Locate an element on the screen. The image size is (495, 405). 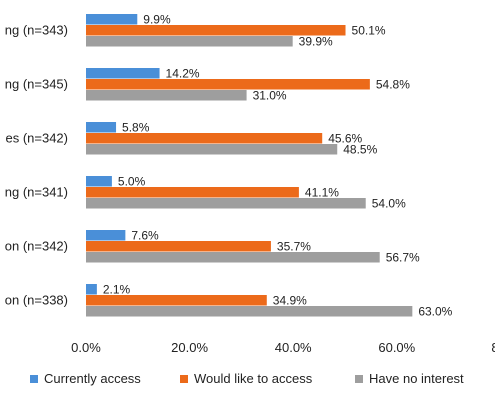
data-label: 56.7% is located at coordinates (403, 258).